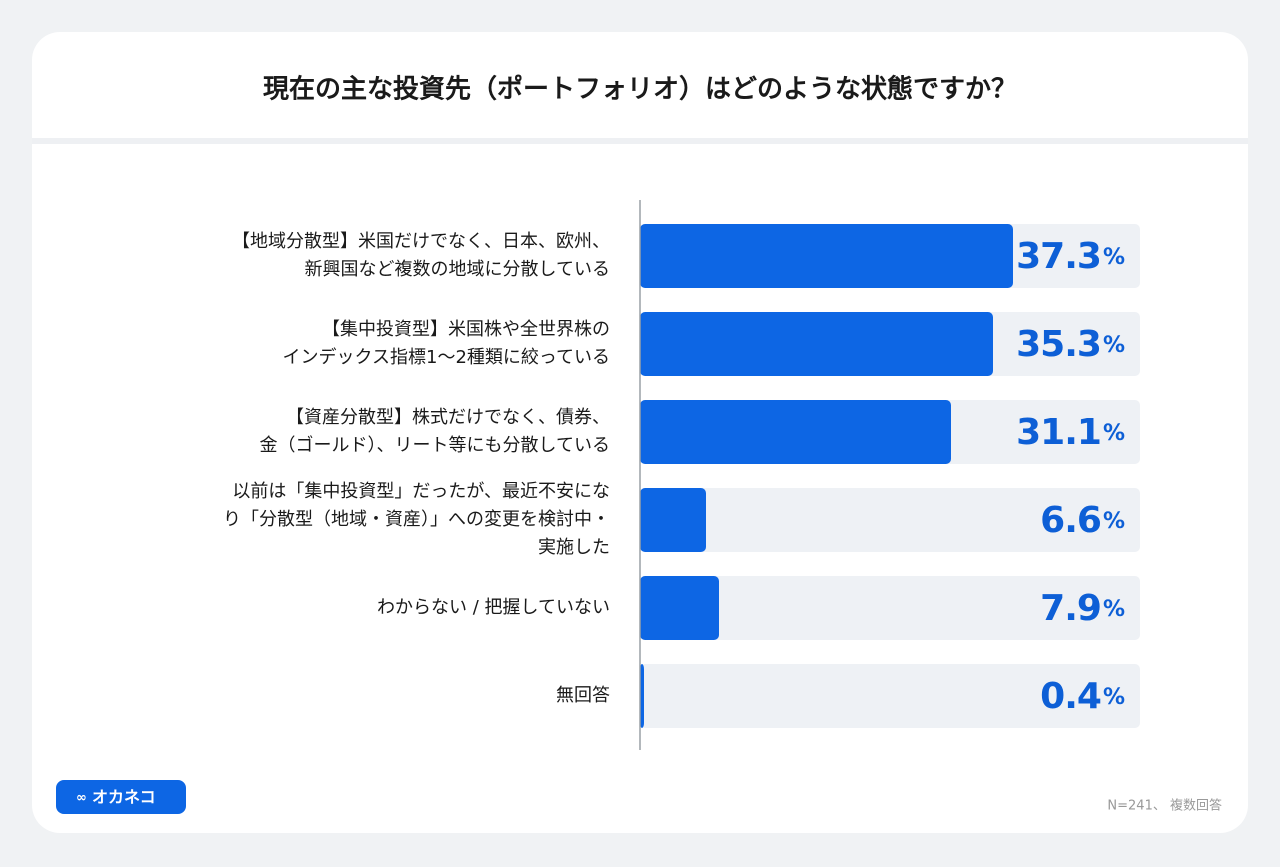 Image resolution: width=1280 pixels, height=867 pixels. I want to click on category-label: 【地域分散型】米国だけでなく、日本、欧州、新興国など複数の地域に分散している, so click(421, 255).